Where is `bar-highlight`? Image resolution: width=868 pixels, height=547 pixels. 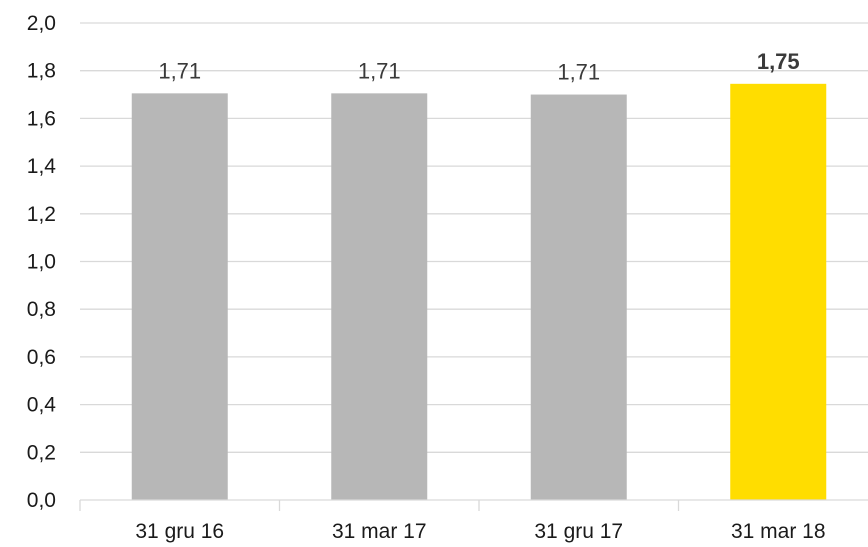 bar-highlight is located at coordinates (778, 291).